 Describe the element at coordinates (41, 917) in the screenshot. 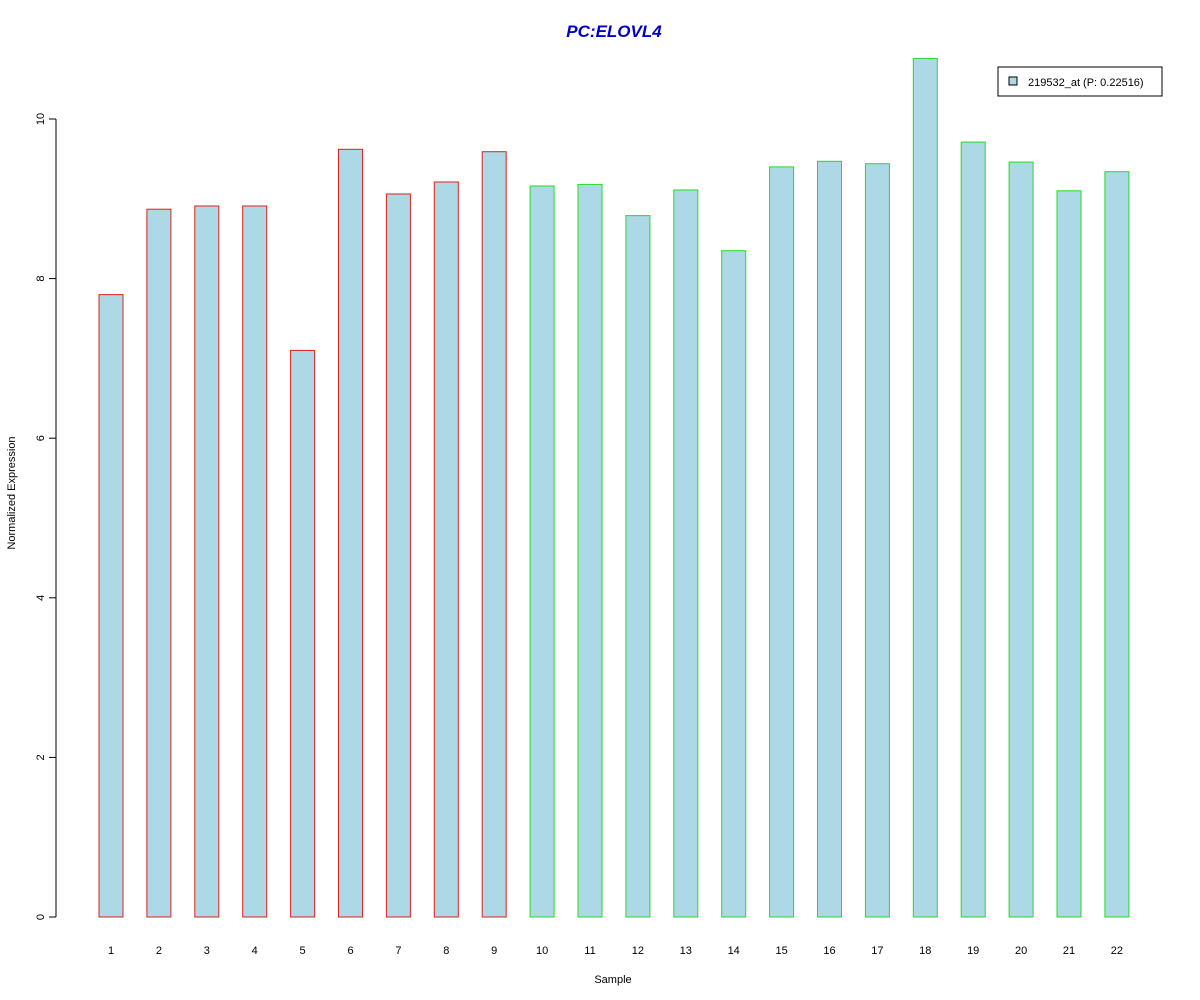

I see `y-tick-label: 0` at that location.